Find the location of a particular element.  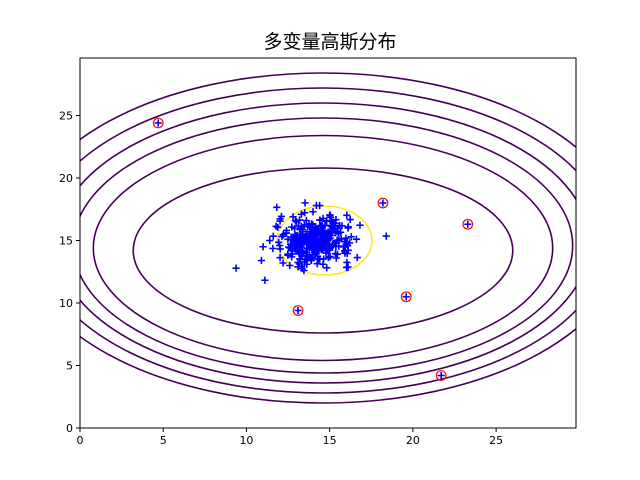

chart-title: 多变量高斯分布 is located at coordinates (329, 42).